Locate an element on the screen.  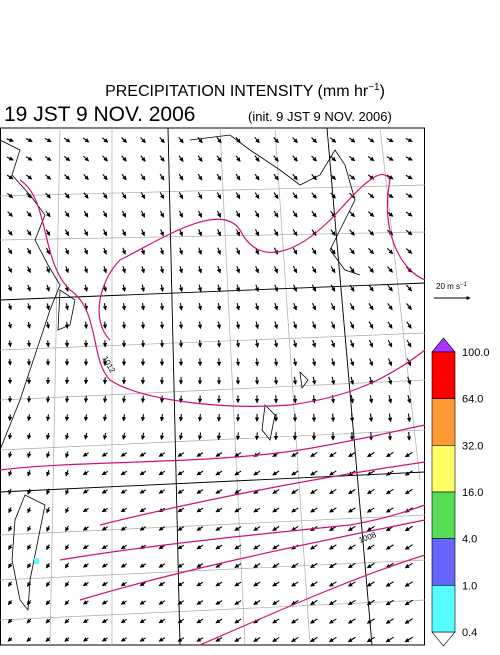
vector-legend-exponent: −1 is located at coordinates (464, 285).